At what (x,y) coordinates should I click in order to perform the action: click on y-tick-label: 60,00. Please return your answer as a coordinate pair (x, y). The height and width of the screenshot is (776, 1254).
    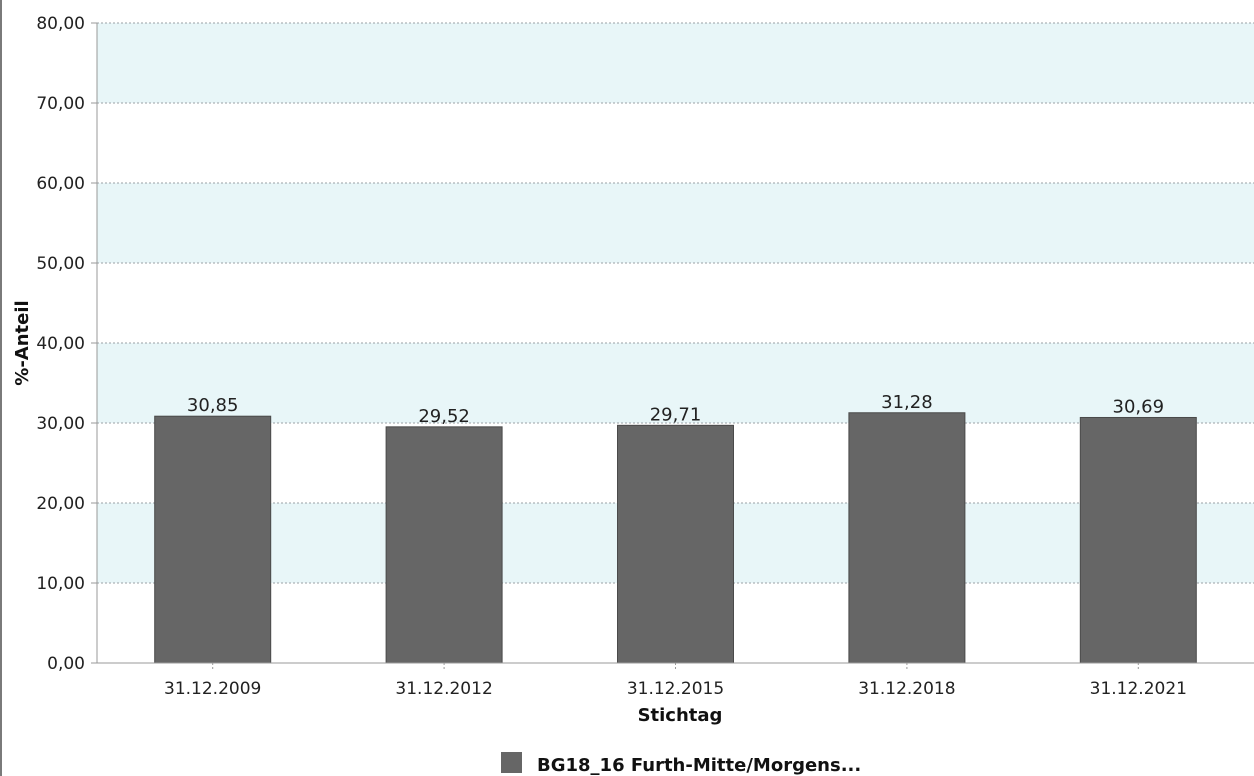
    Looking at the image, I should click on (60, 184).